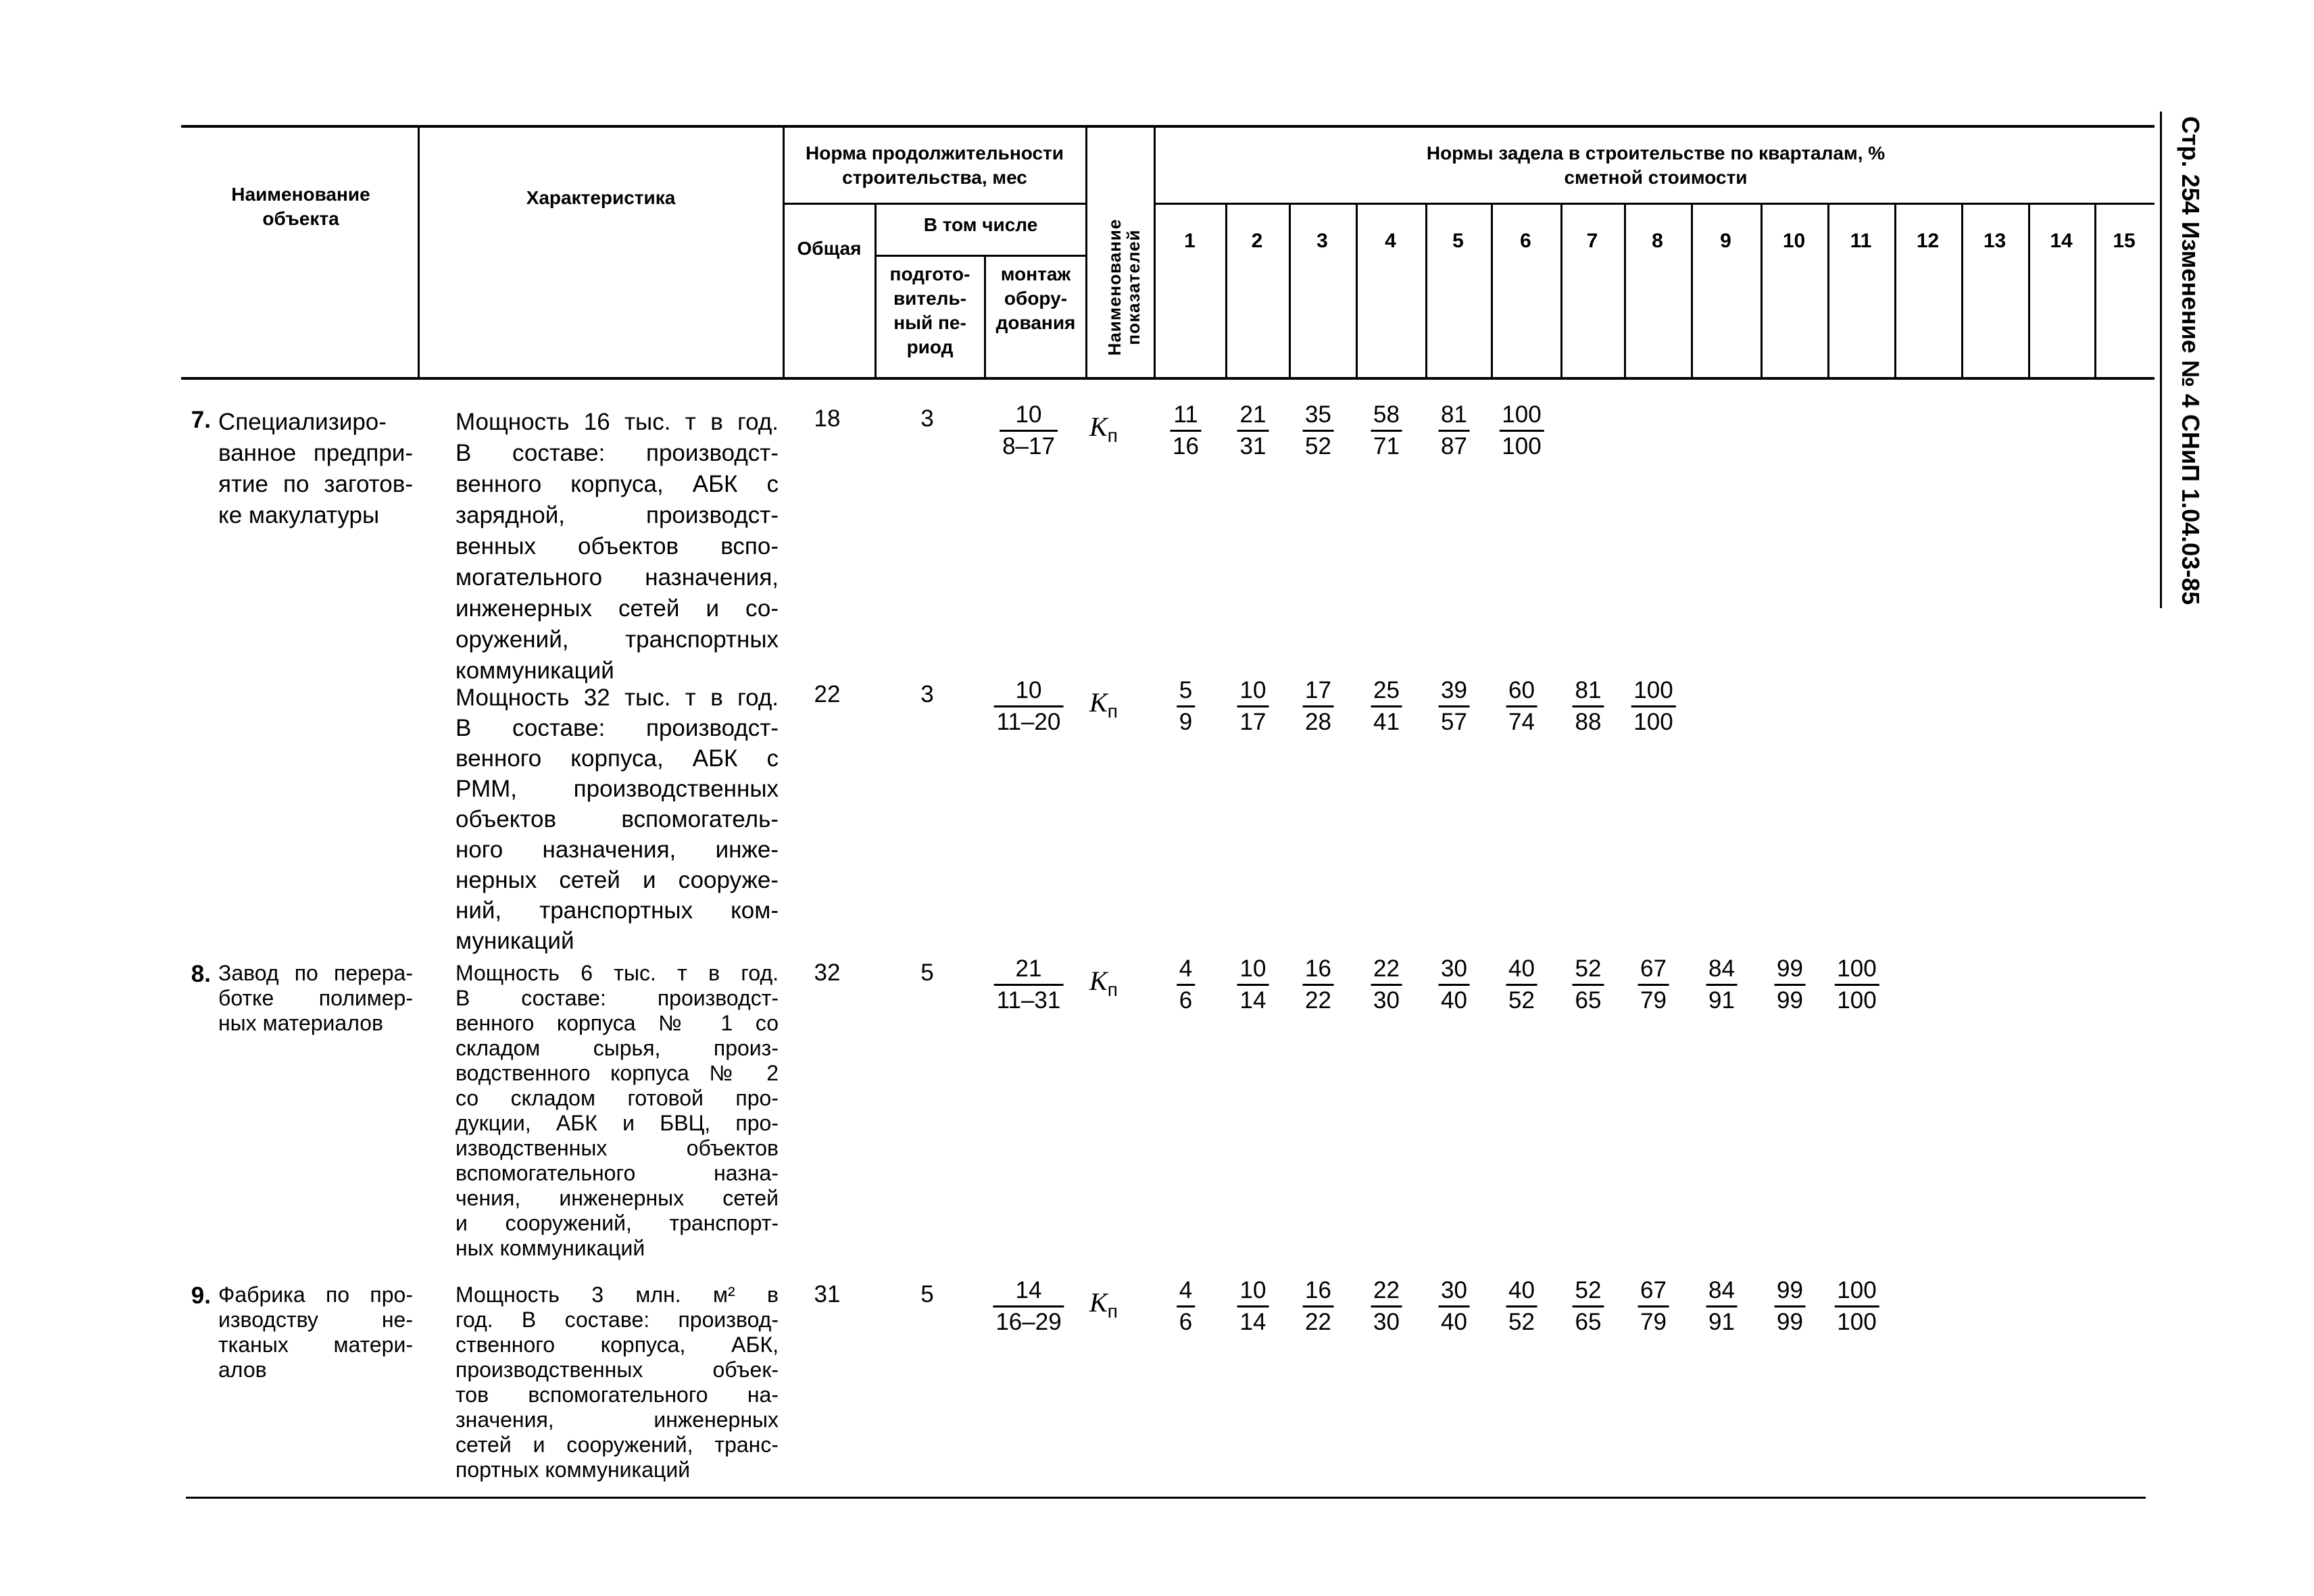  What do you see at coordinates (1114, 287) in the screenshot?
I see `header-line: Наименование` at bounding box center [1114, 287].